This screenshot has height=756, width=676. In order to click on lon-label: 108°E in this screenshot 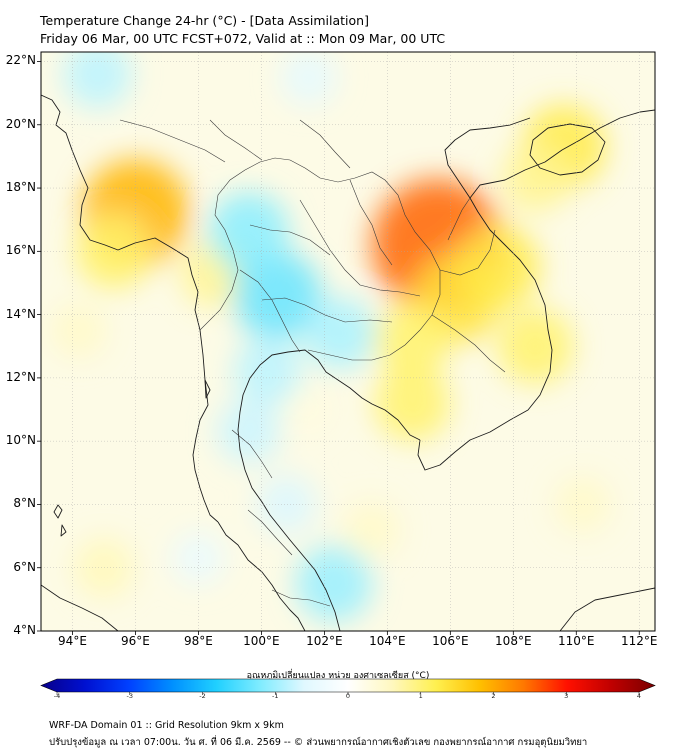, I will do `click(513, 641)`.